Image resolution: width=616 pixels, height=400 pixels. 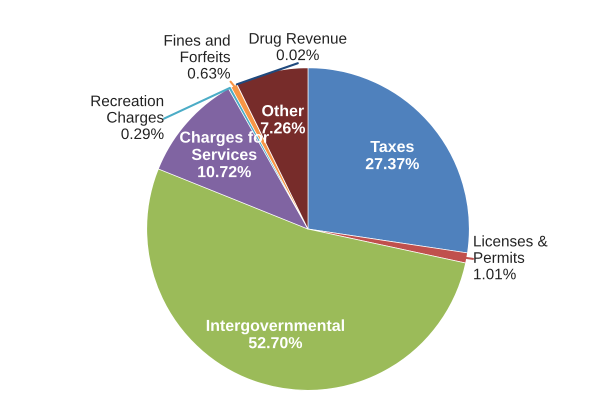 I want to click on data-label: 0.29%, so click(x=142, y=134).